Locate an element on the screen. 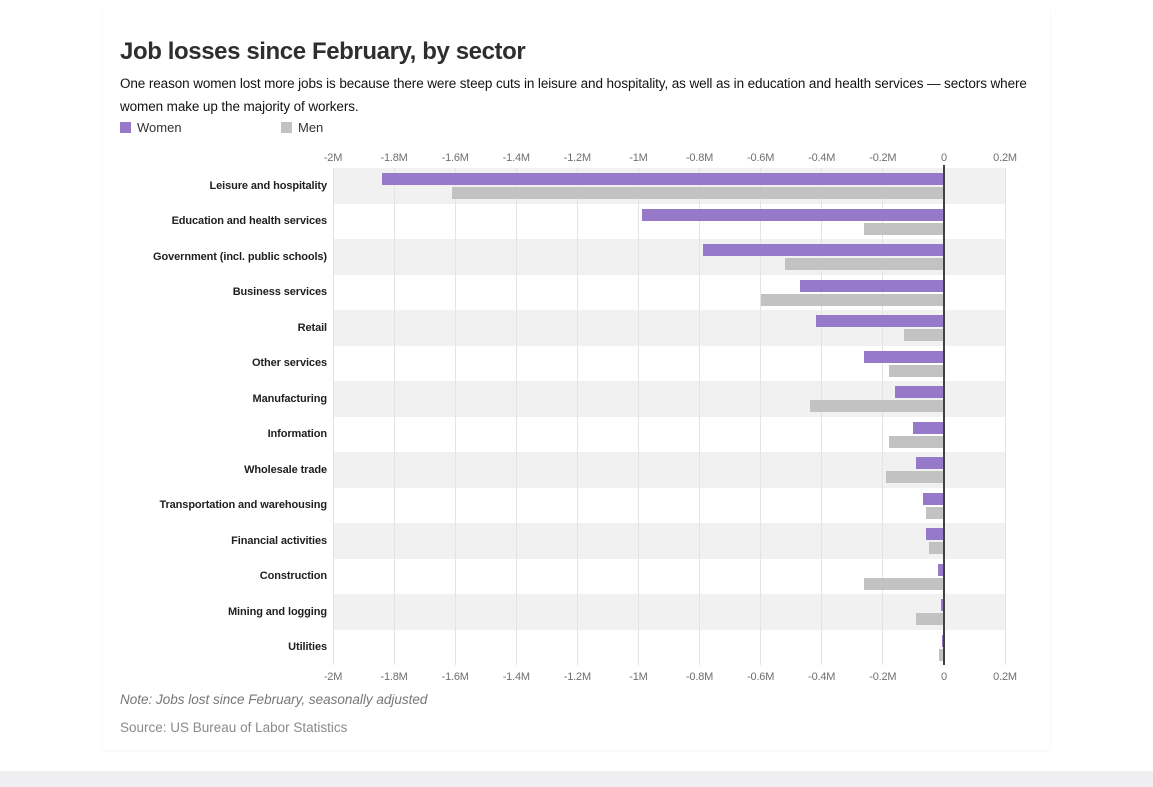 The height and width of the screenshot is (787, 1153). page-title: Job losses since February, by sector is located at coordinates (323, 51).